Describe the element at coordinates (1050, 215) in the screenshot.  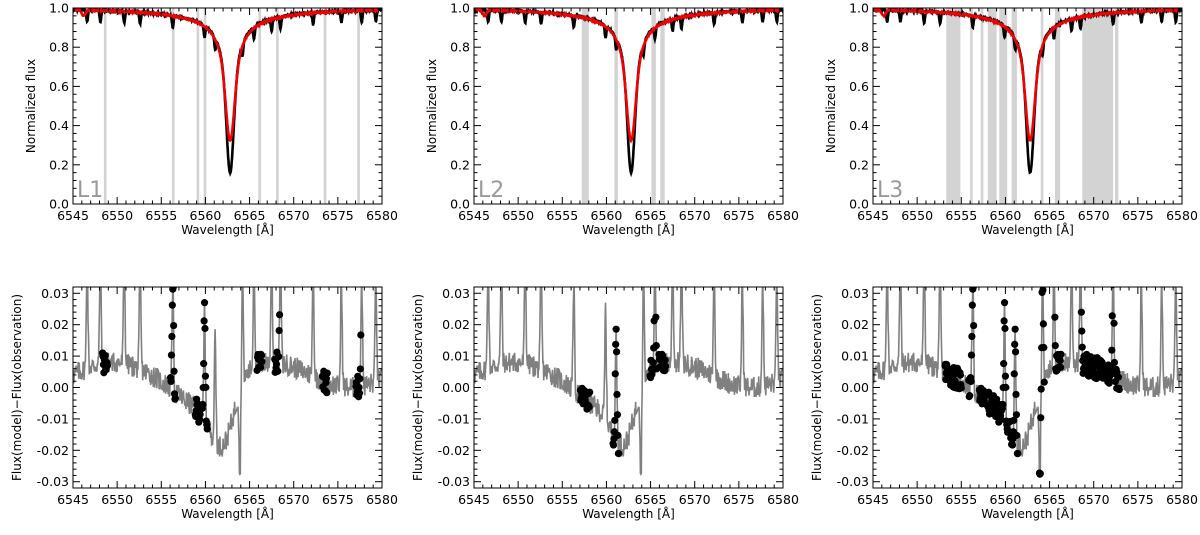
I see `x-tick-label: 6565` at that location.